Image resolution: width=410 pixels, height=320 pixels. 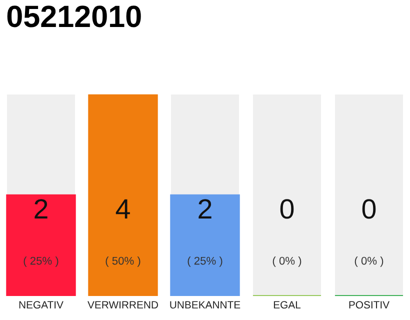 I want to click on x-tick-label: UNBEKANNTE, so click(x=205, y=305).